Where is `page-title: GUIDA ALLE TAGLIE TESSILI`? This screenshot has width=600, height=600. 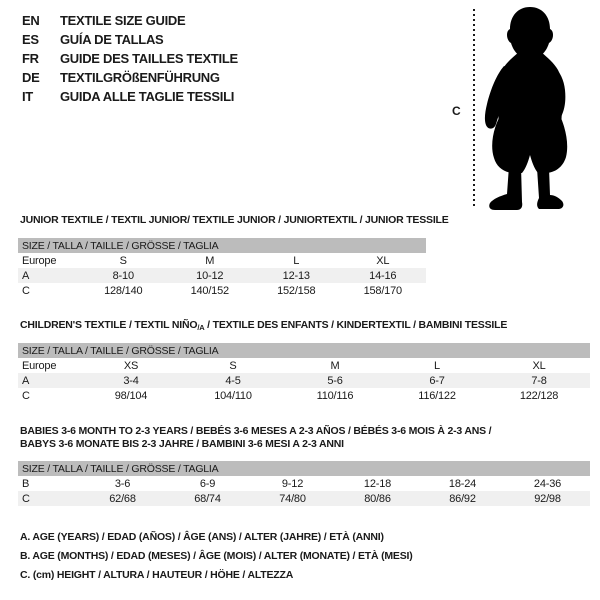 page-title: GUIDA ALLE TAGLIE TESSILI is located at coordinates (147, 96).